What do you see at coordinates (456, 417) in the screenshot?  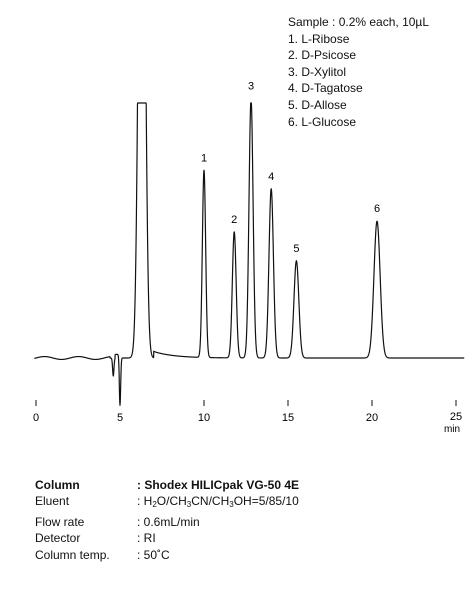 I see `x-tick-label-25: 25` at bounding box center [456, 417].